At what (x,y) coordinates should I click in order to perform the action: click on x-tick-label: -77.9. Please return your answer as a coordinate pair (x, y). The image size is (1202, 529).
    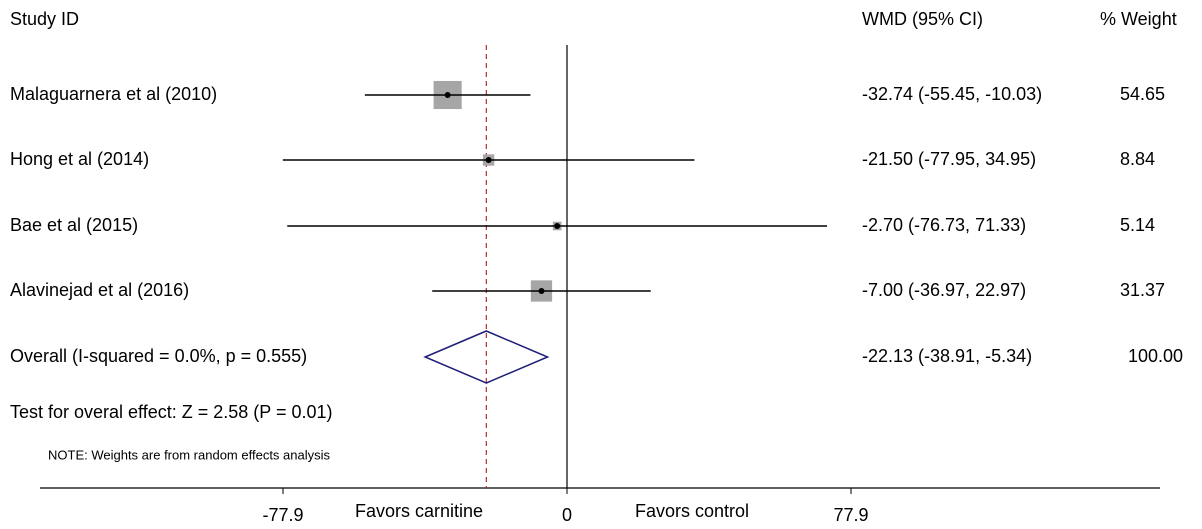
    Looking at the image, I should click on (282, 515).